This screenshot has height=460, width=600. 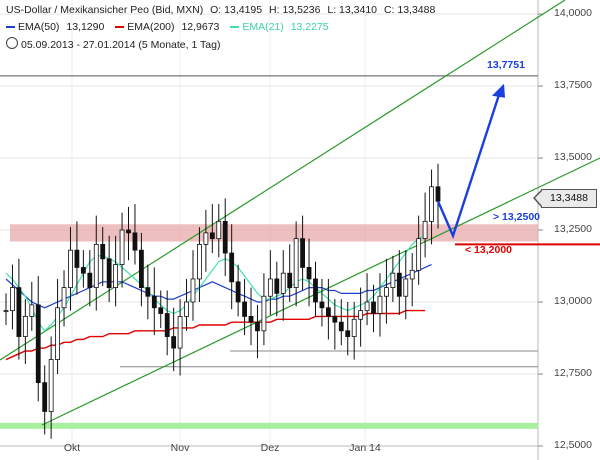 What do you see at coordinates (573, 229) in the screenshot?
I see `y-tick-label: 13,2500` at bounding box center [573, 229].